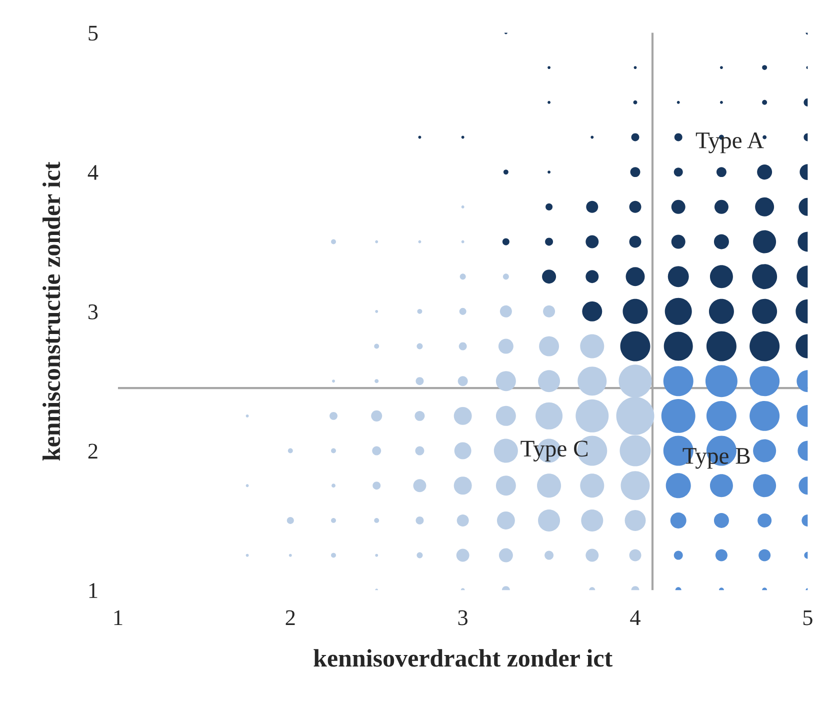 The image size is (825, 711). I want to click on x-tick-label: 2, so click(290, 617).